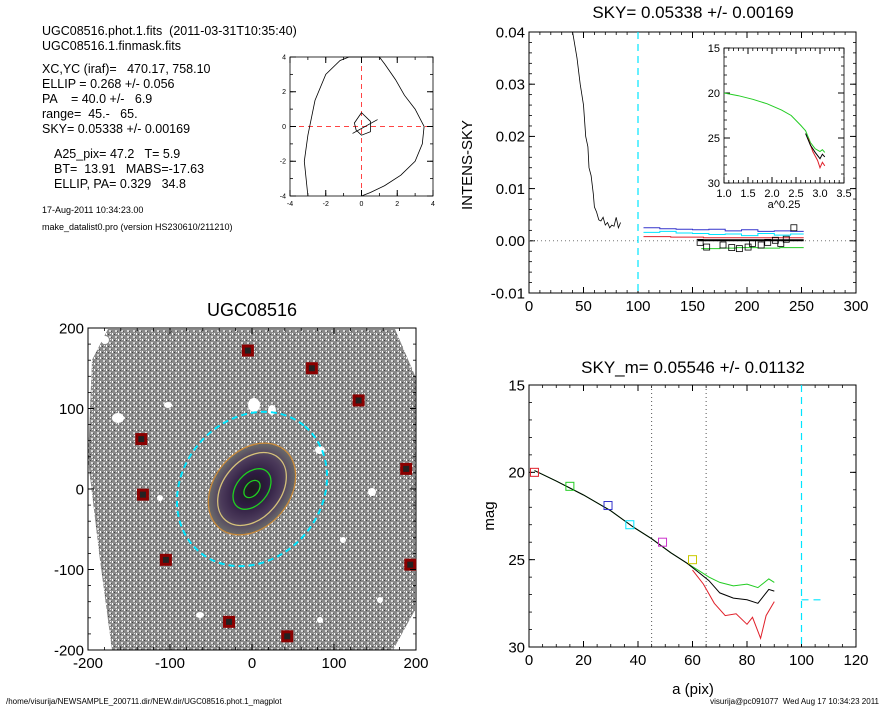 Image resolution: width=885 pixels, height=708 pixels. I want to click on image-masked-sources, so click(276, 493).